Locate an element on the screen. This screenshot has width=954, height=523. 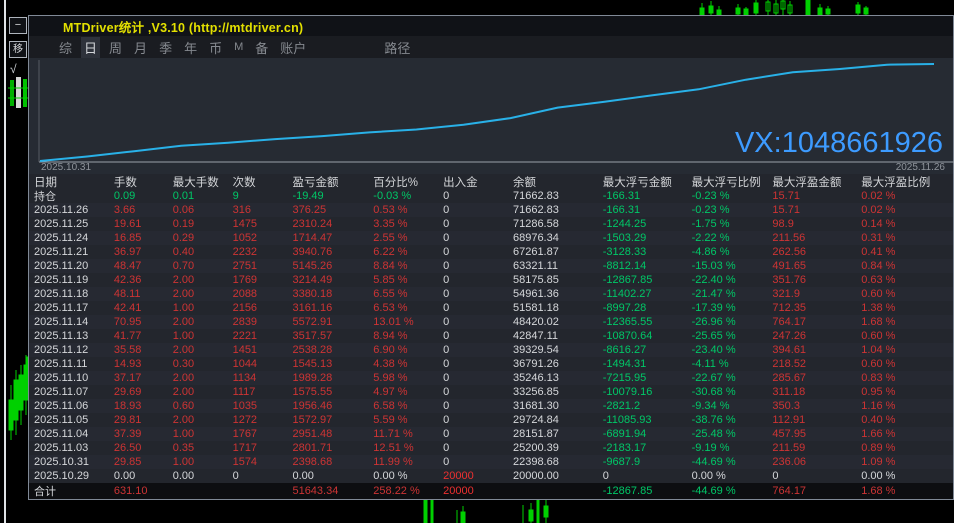
cell: 13.01 % is located at coordinates (393, 322).